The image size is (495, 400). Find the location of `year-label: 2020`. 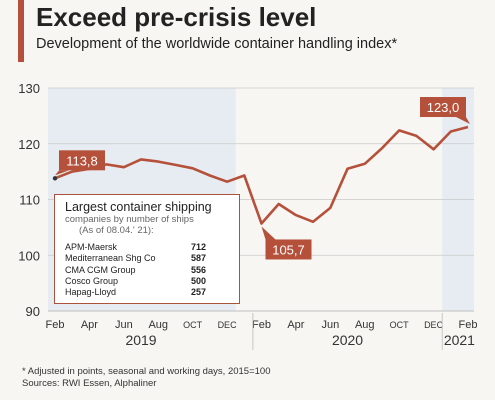

year-label: 2020 is located at coordinates (347, 340).